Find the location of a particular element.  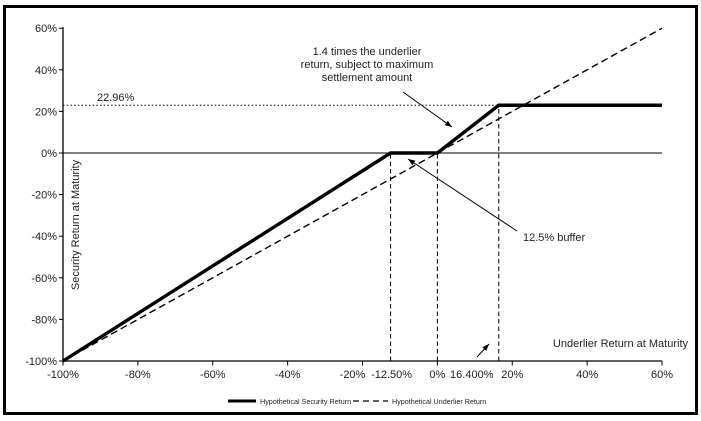

buffer-note-arrow-line is located at coordinates (462, 195).